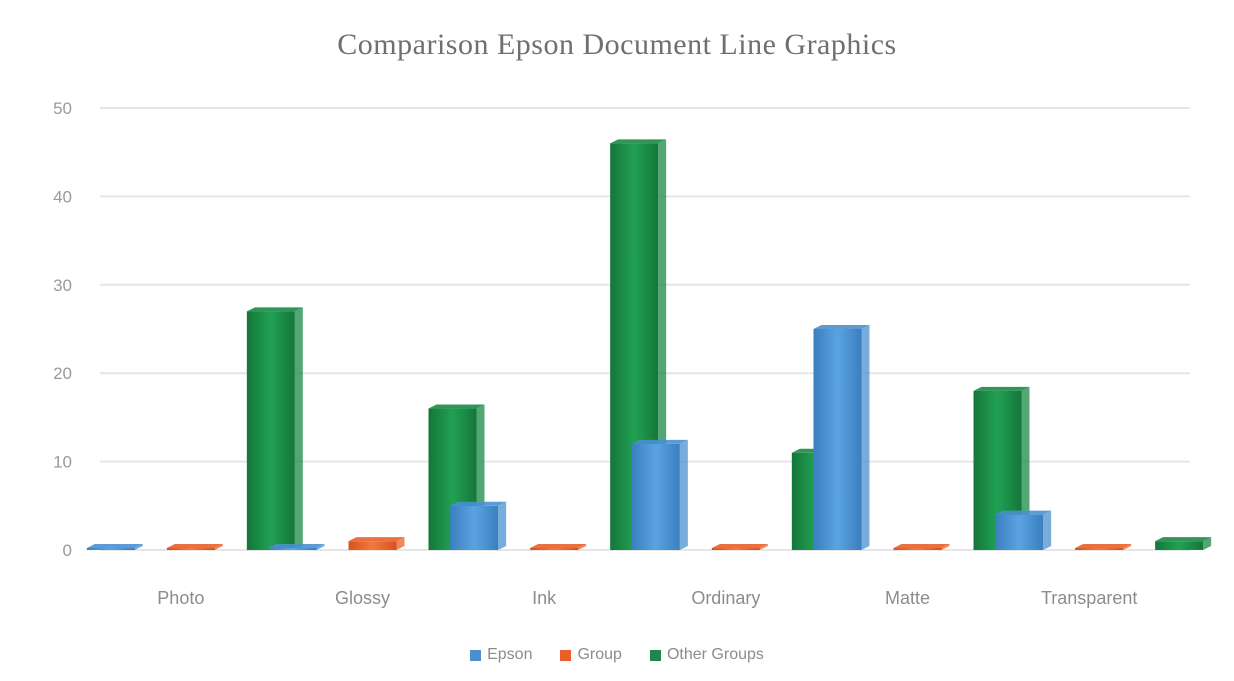  Describe the element at coordinates (362, 598) in the screenshot. I see `x-tick-label: Glossy` at that location.